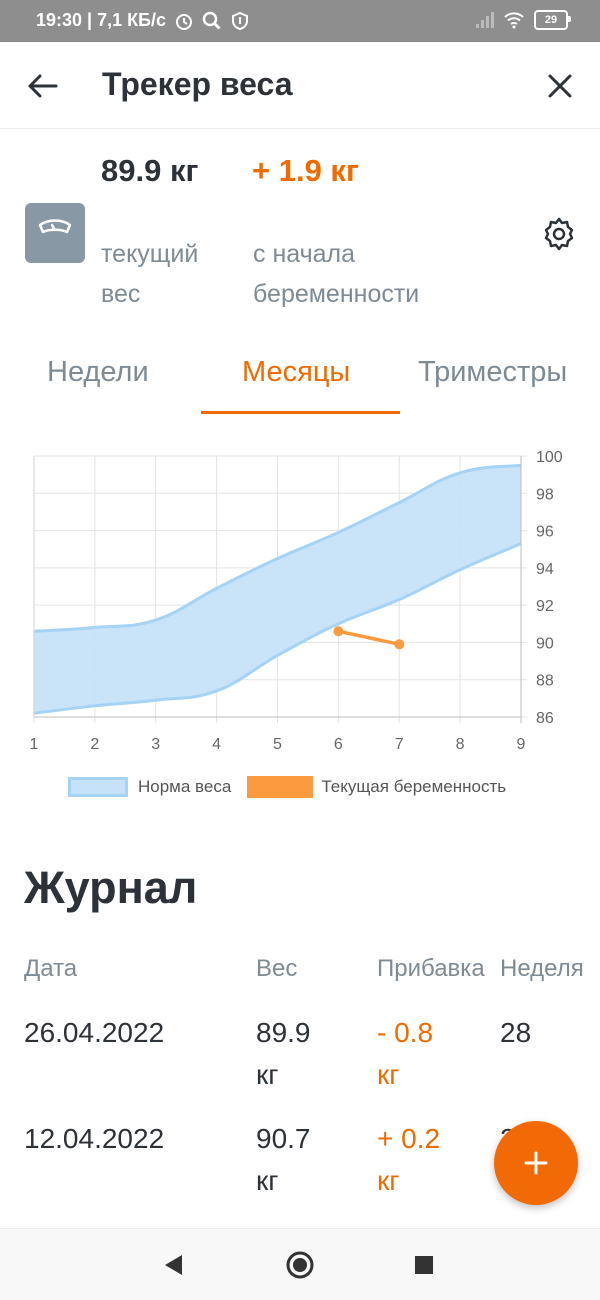  What do you see at coordinates (211, 20) in the screenshot?
I see `search-icon` at bounding box center [211, 20].